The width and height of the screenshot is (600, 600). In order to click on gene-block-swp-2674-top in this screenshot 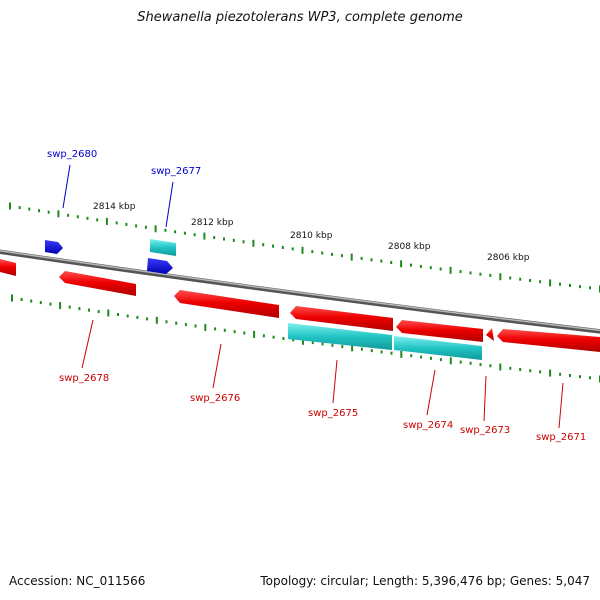, I will do `click(439, 331)`.